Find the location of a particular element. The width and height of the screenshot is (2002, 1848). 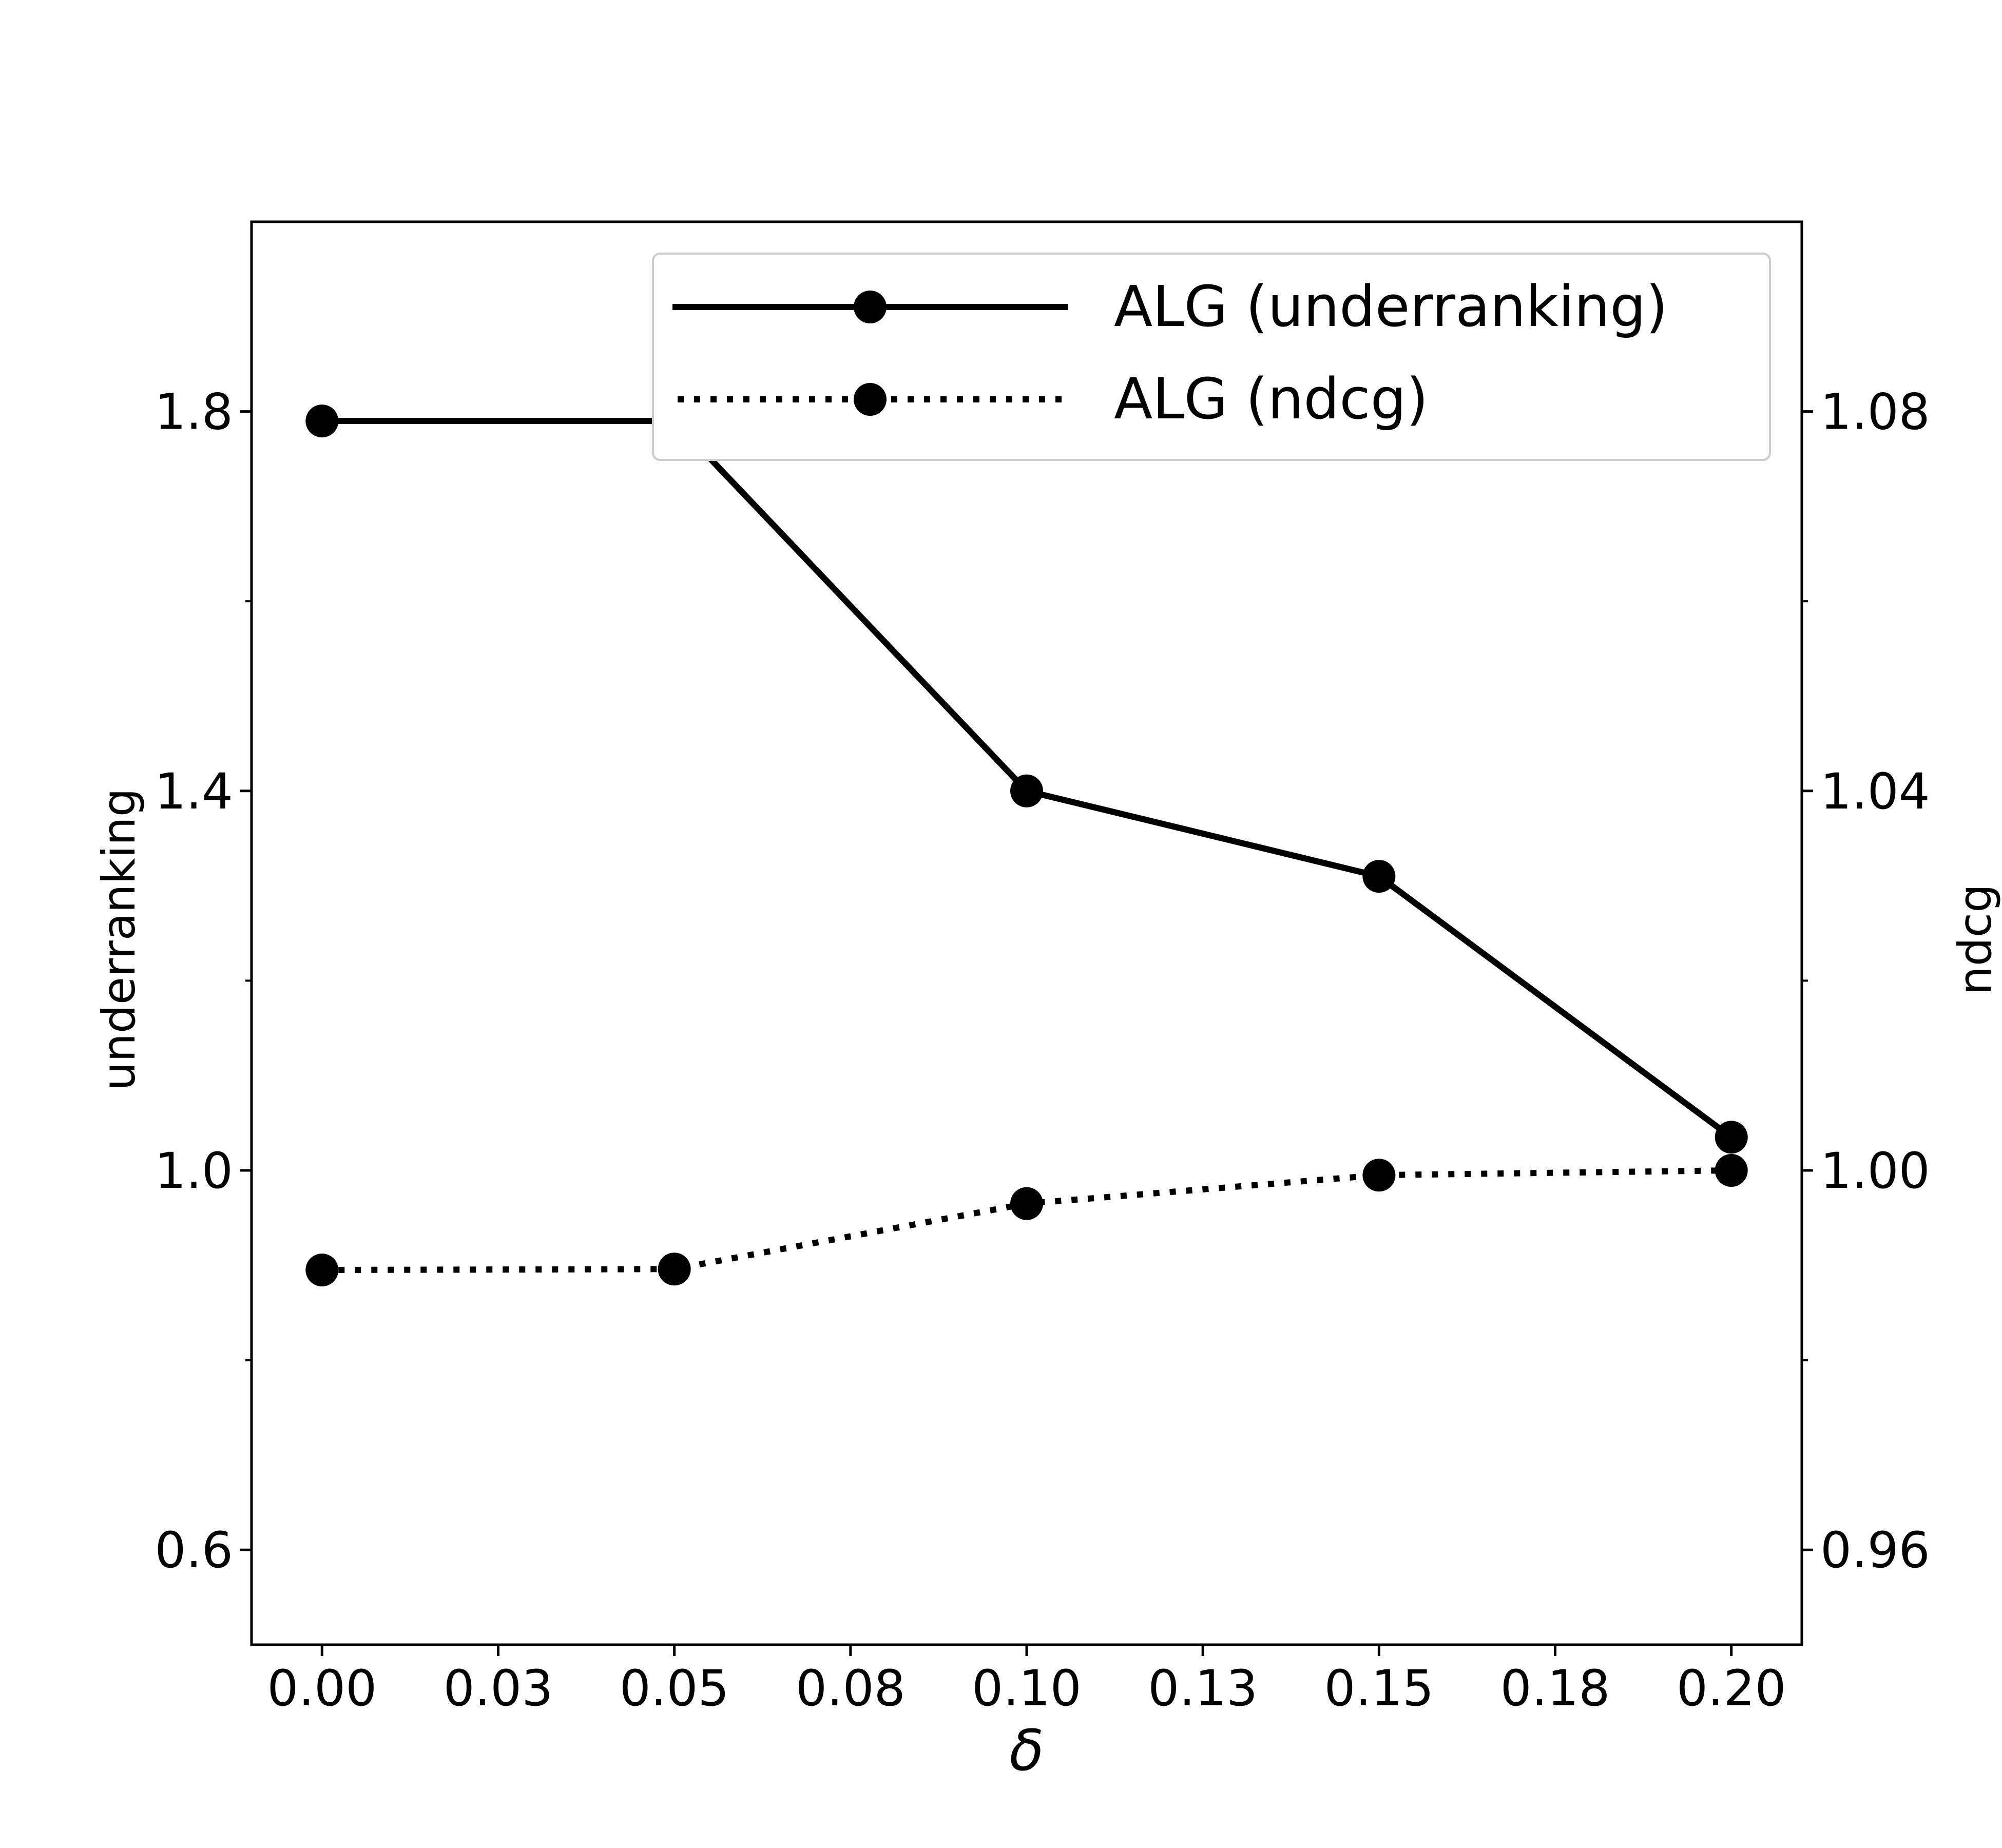

x-tick-label: 0.20 is located at coordinates (1731, 1688).